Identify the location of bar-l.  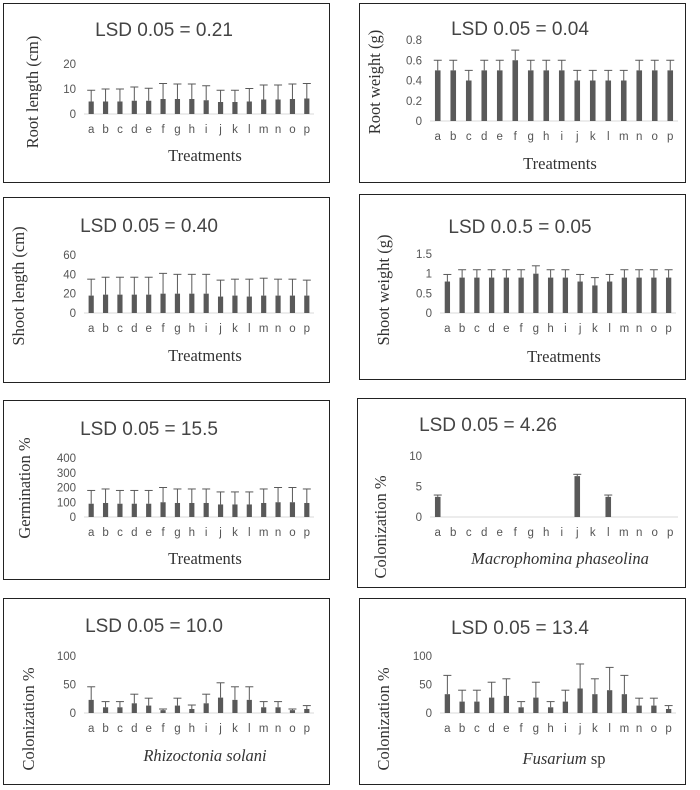
(608, 100).